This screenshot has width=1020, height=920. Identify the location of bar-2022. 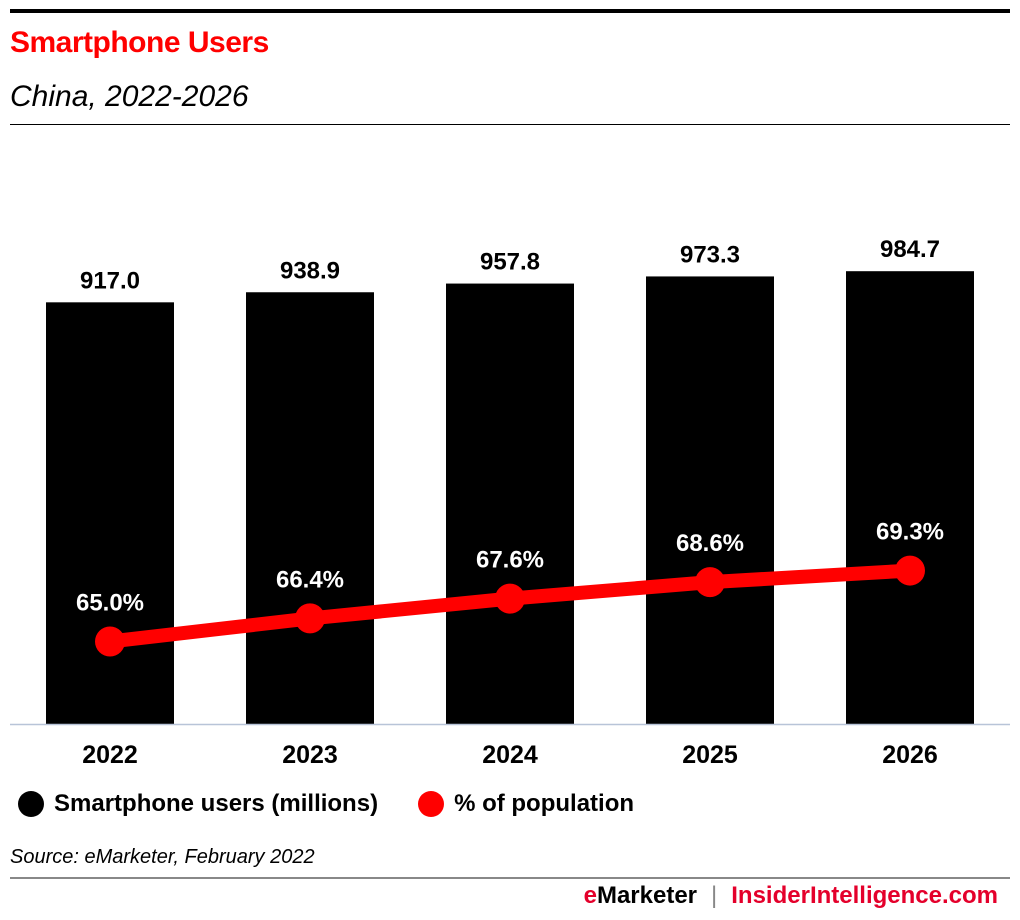
(110, 513).